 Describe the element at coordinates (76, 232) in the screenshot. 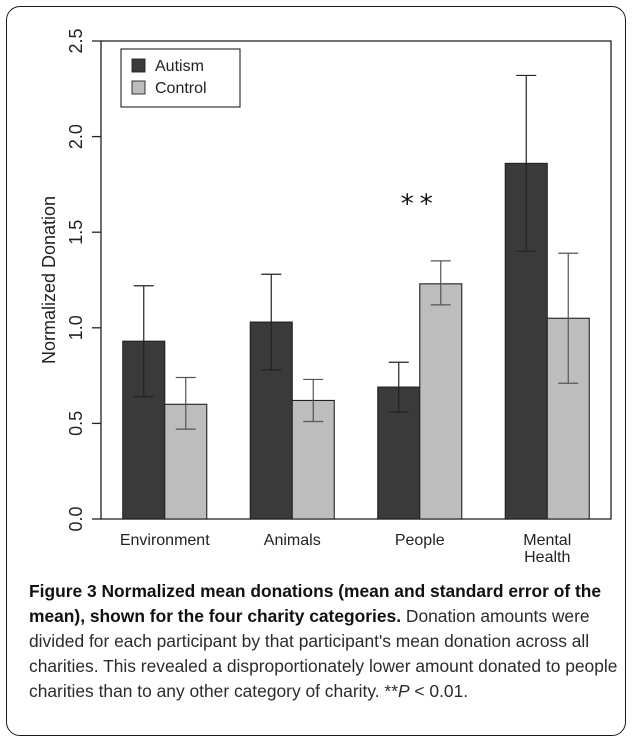

I see `y-tick-label: 1.5` at that location.